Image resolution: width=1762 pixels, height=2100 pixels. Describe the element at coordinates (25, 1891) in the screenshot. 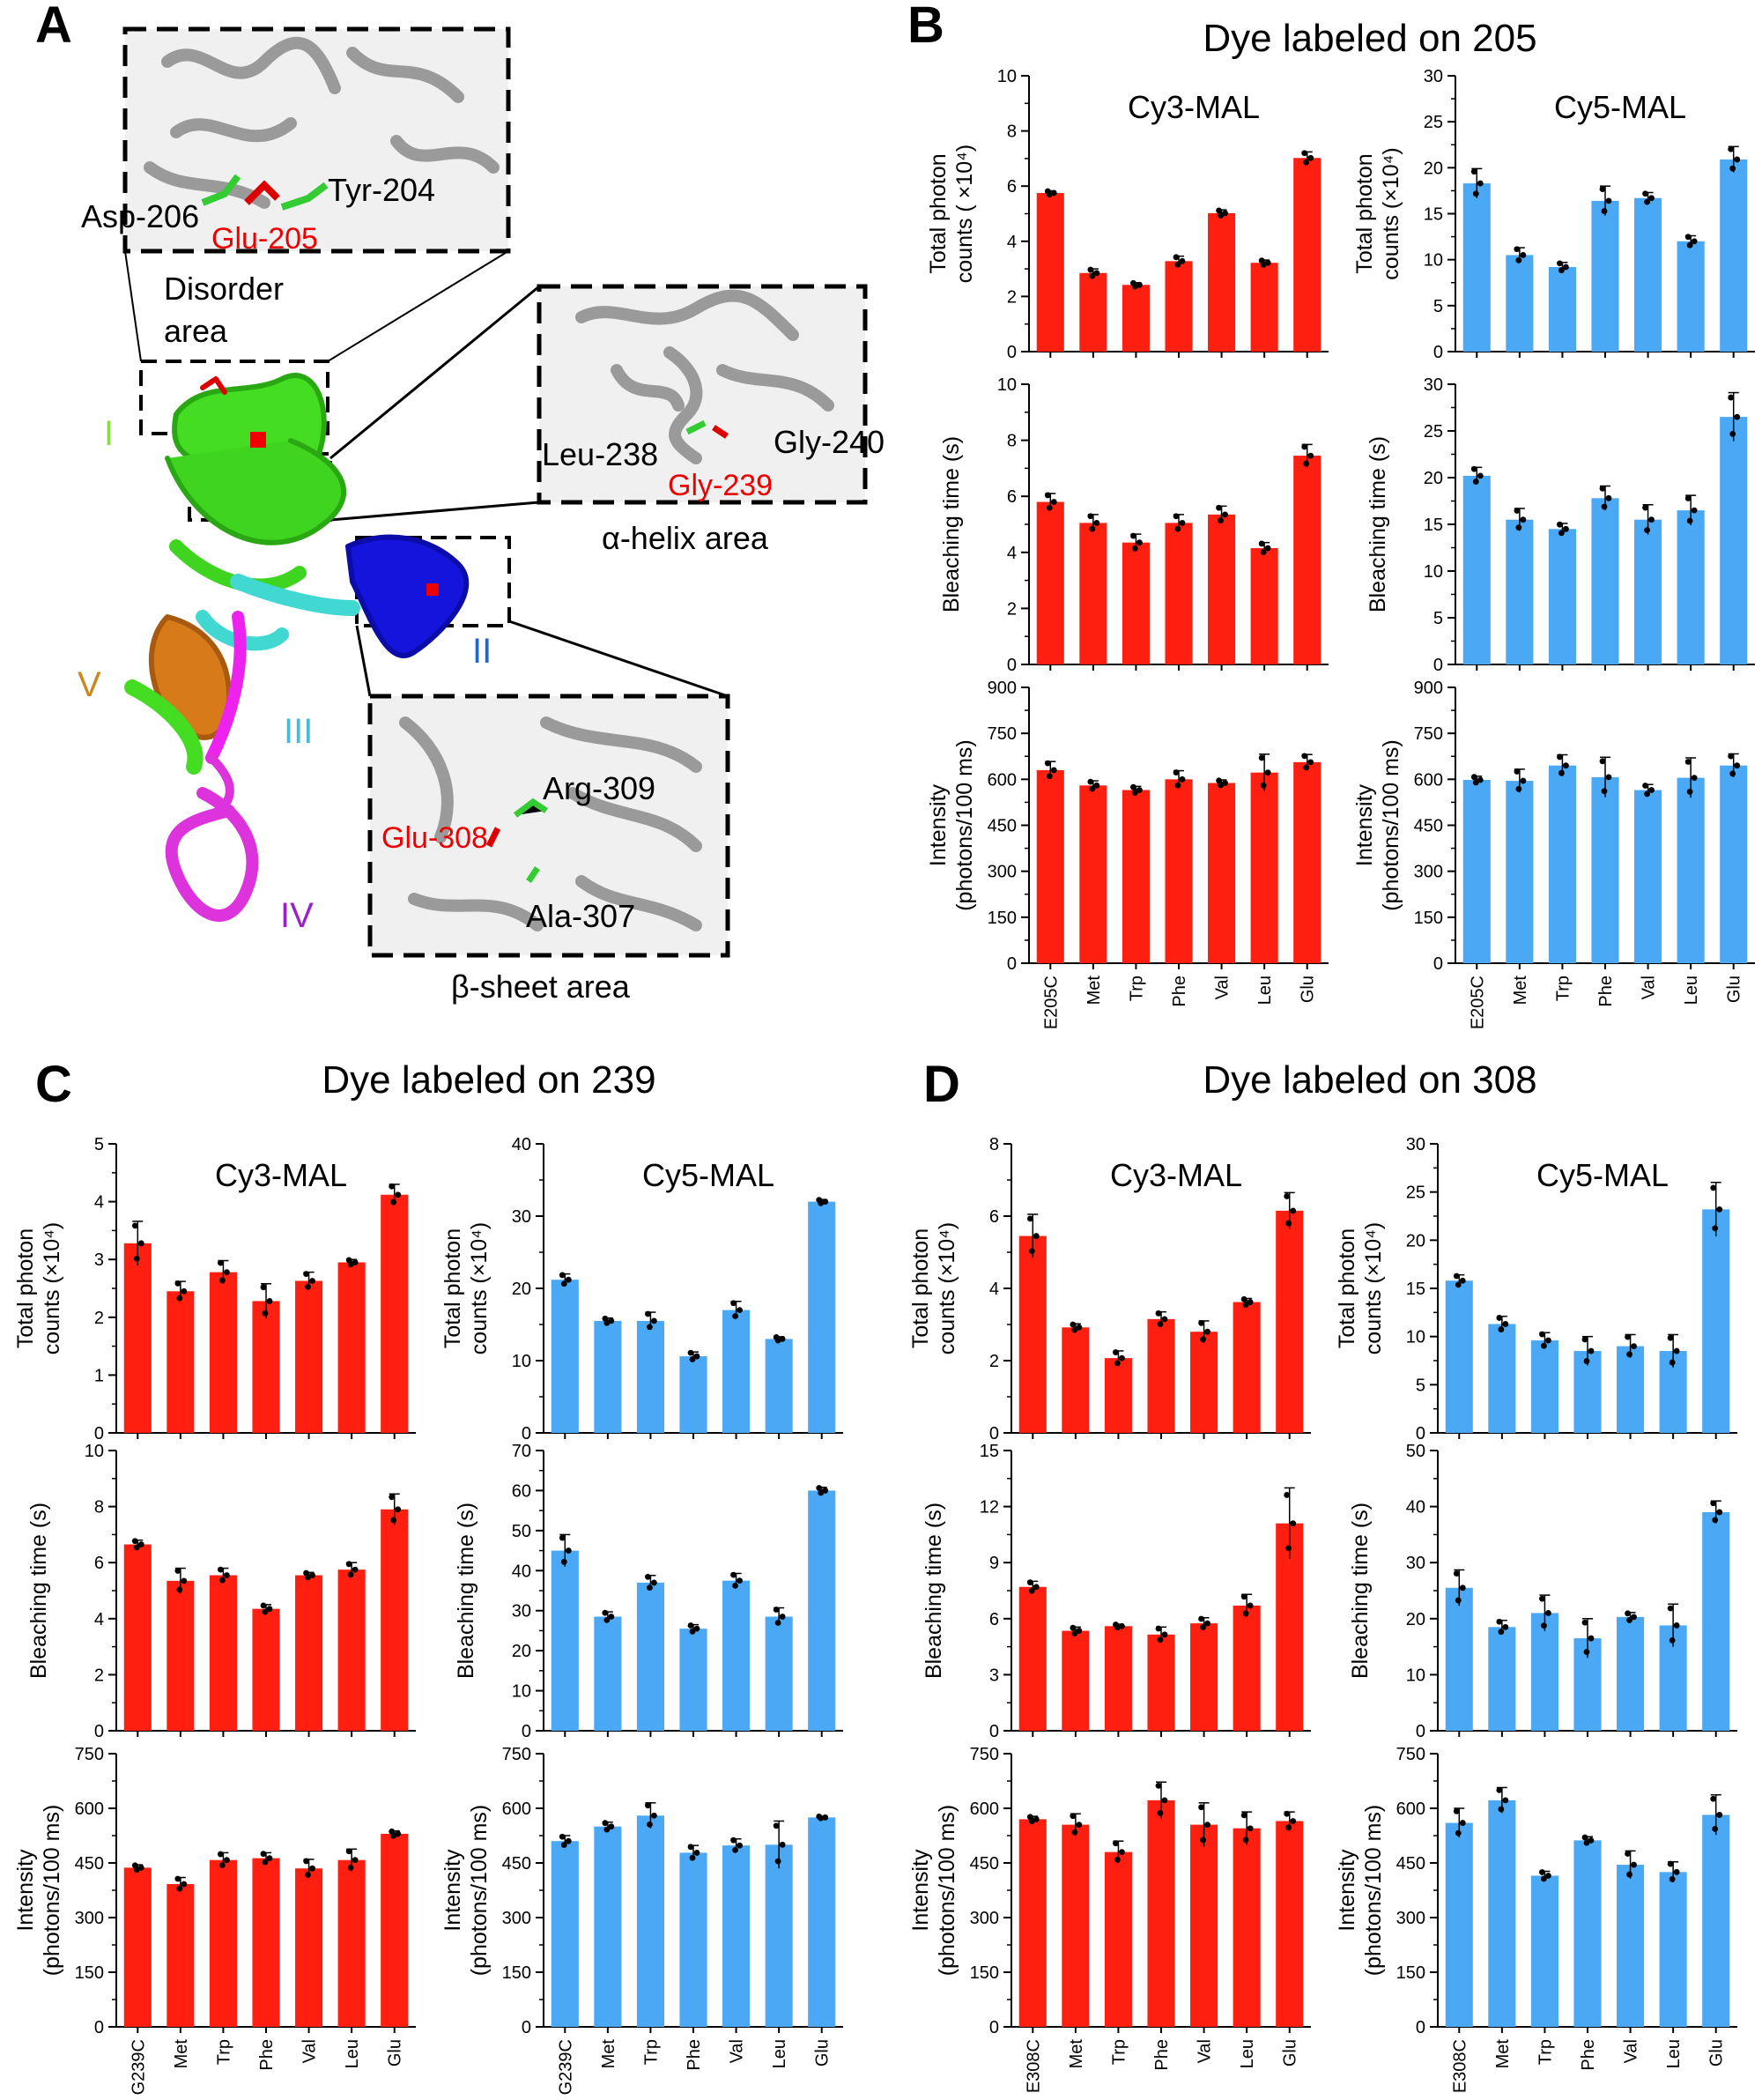

I see `y-axis-label: Intensity` at that location.